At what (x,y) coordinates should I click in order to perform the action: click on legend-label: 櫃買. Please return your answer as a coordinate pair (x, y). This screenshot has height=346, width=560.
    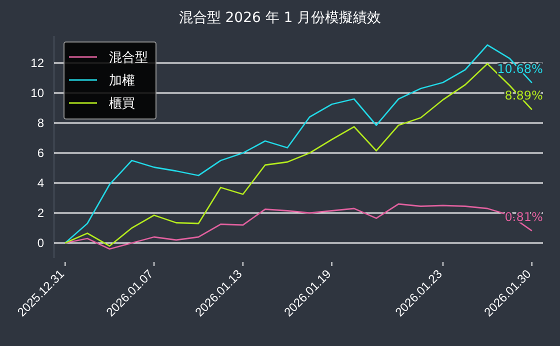
    Looking at the image, I should click on (122, 104).